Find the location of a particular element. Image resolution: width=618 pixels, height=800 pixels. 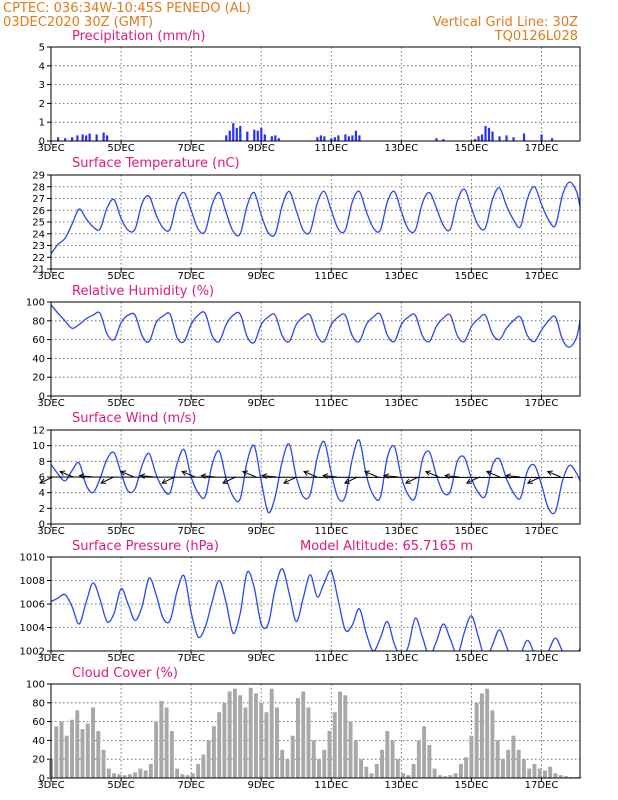

cloud-x-tick-label: 11DEC is located at coordinates (331, 785).